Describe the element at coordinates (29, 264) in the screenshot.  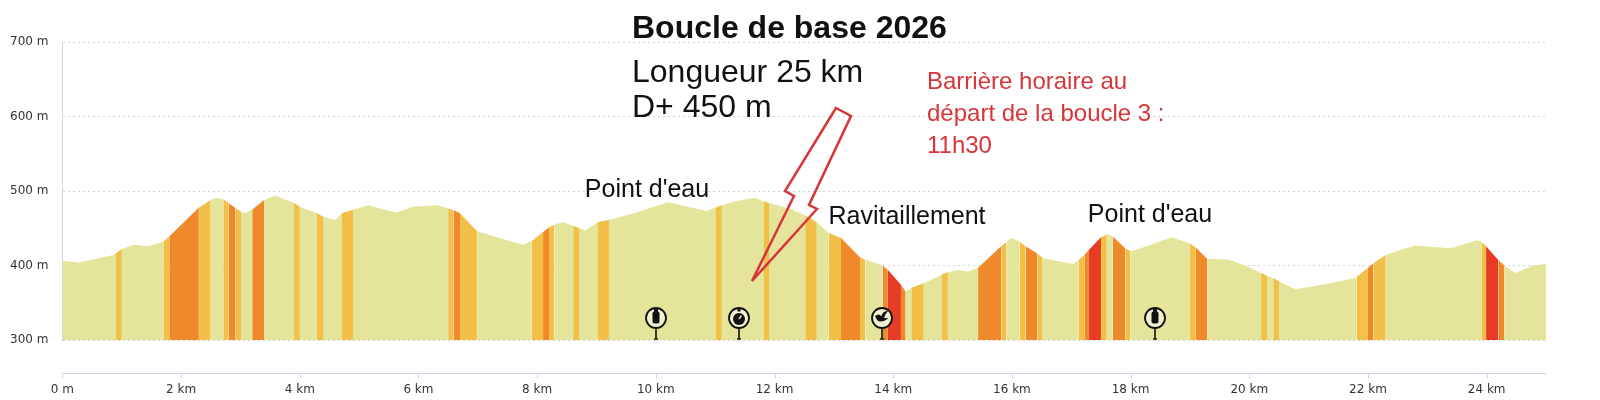
I see `y-tick-label: 400 m` at that location.